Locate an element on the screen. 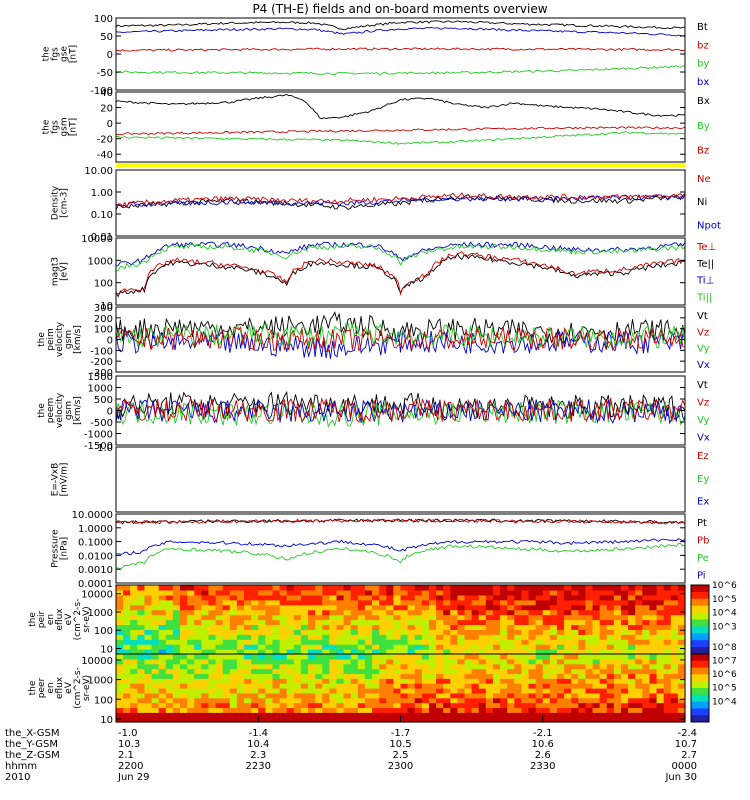 Image resolution: width=750 pixels, height=800 pixels. ylabel-line: the is located at coordinates (42, 410).